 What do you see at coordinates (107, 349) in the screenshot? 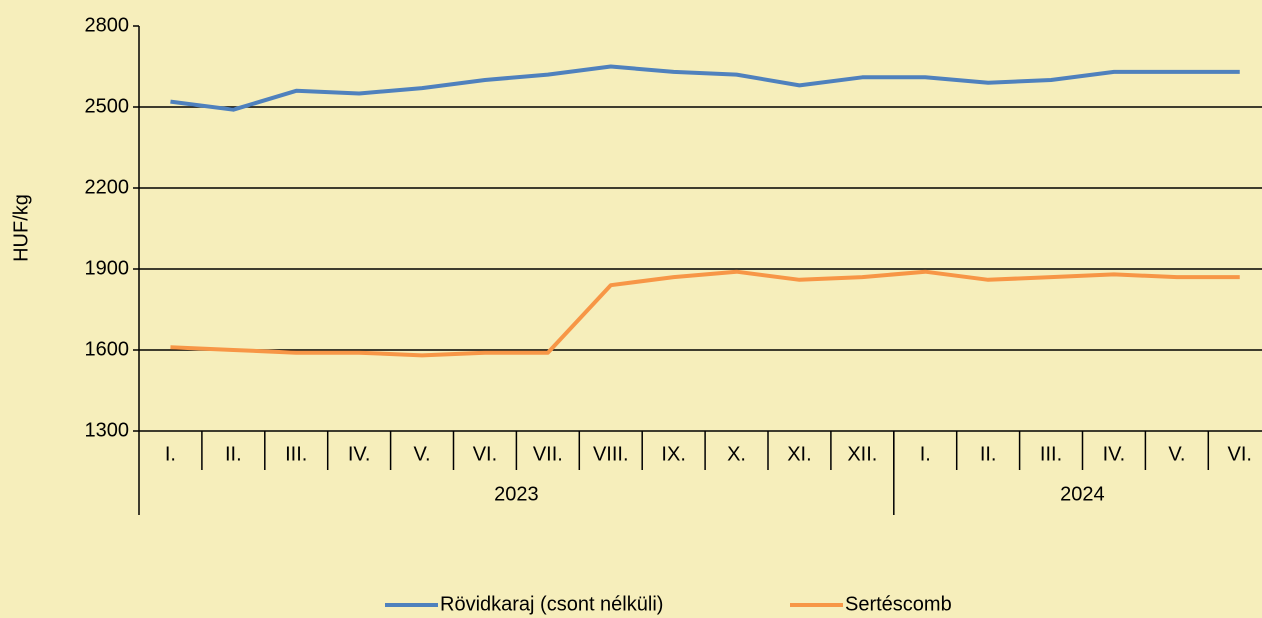
I see `y-tick-label: 1600` at bounding box center [107, 349].